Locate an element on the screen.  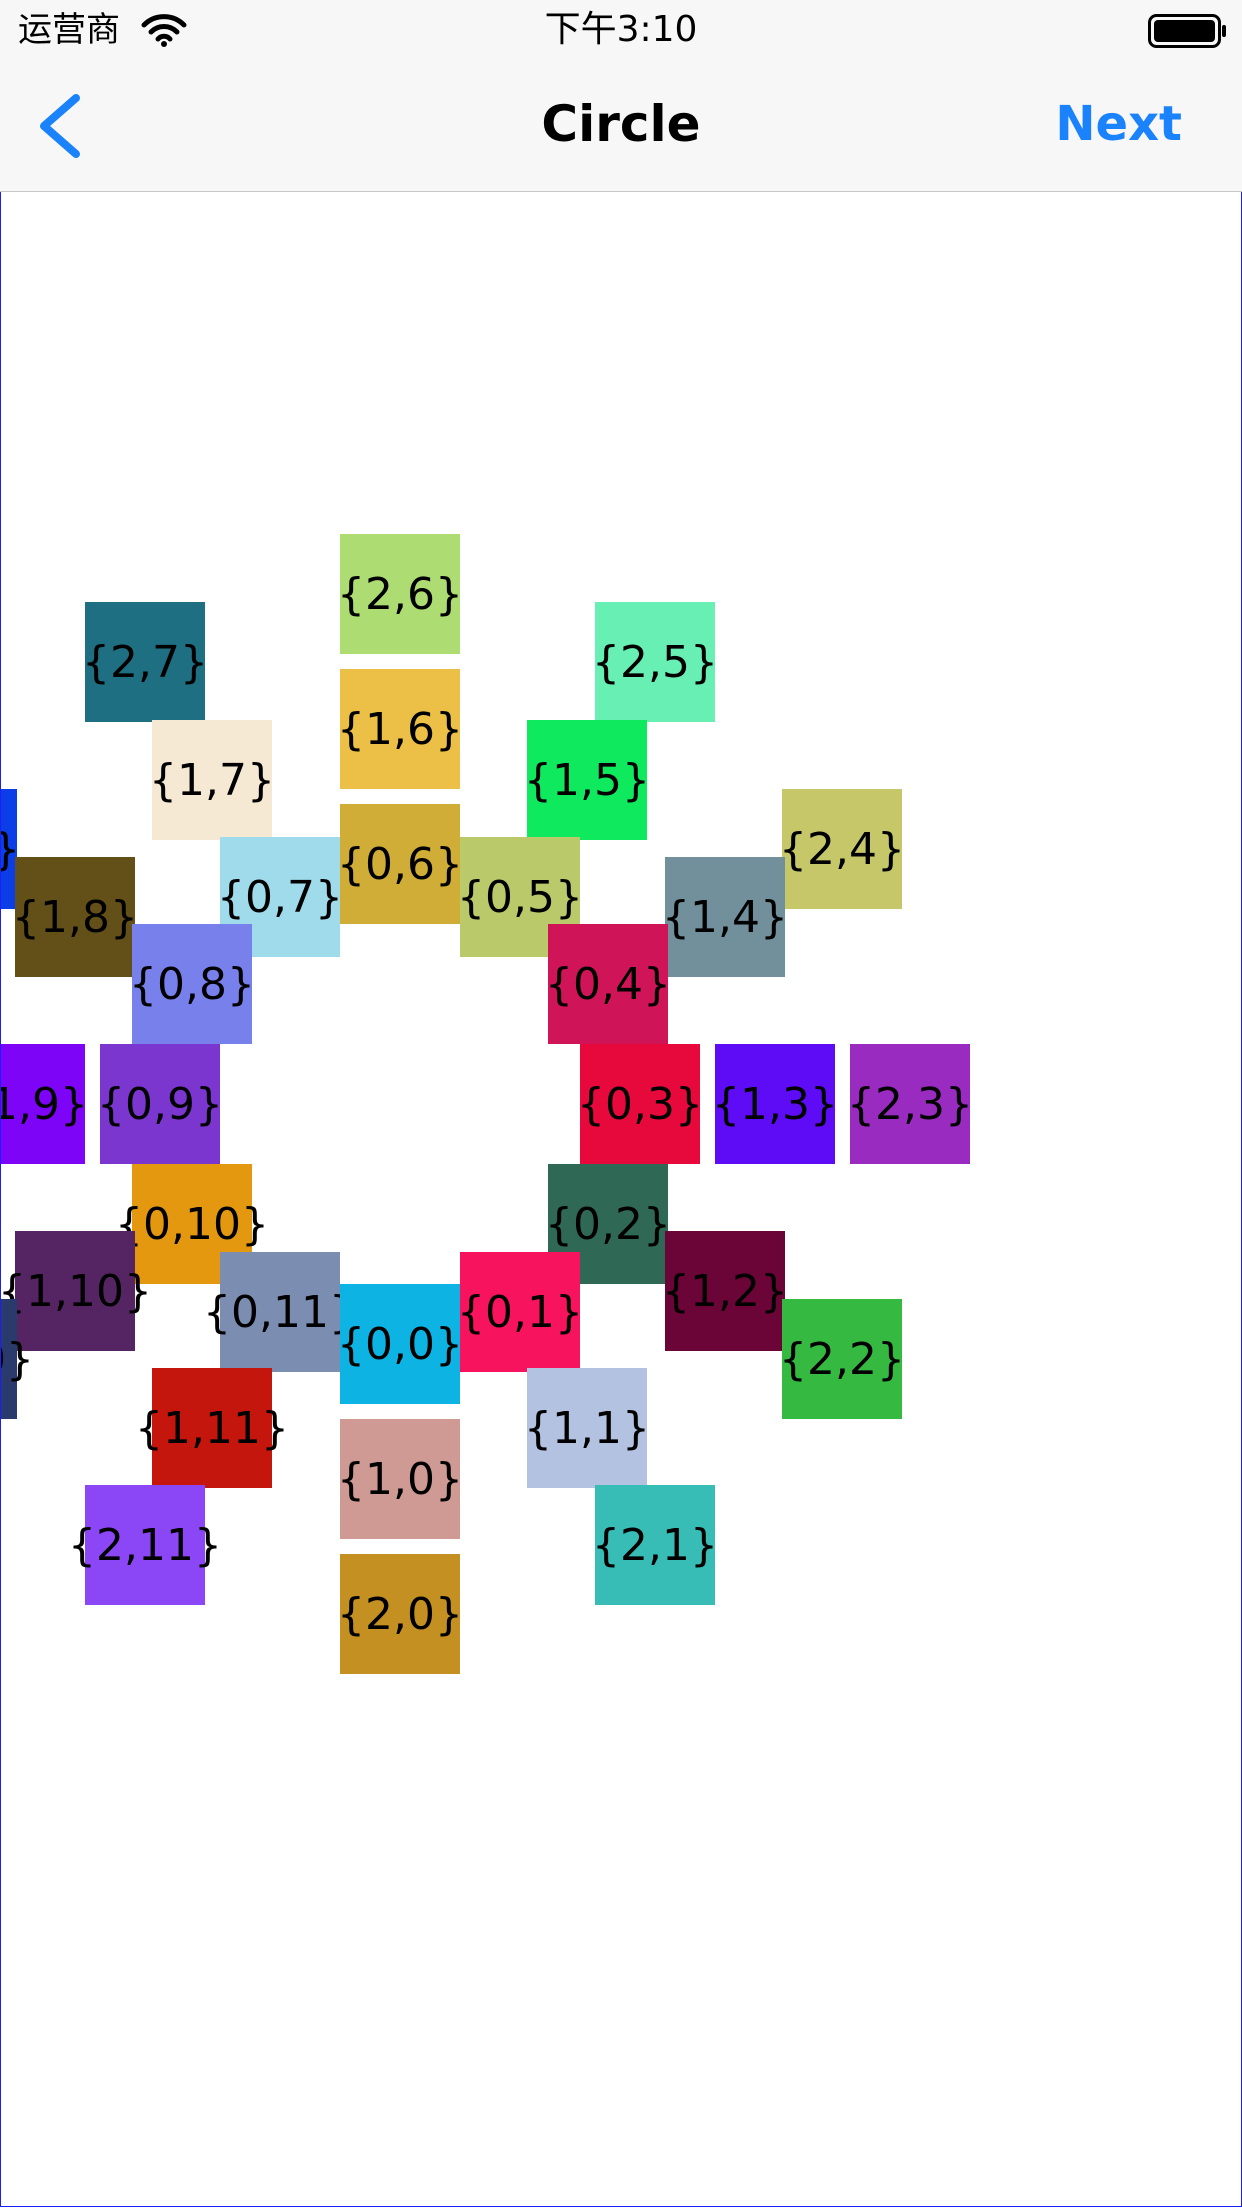
cell-label: {0,2} is located at coordinates (608, 1224).